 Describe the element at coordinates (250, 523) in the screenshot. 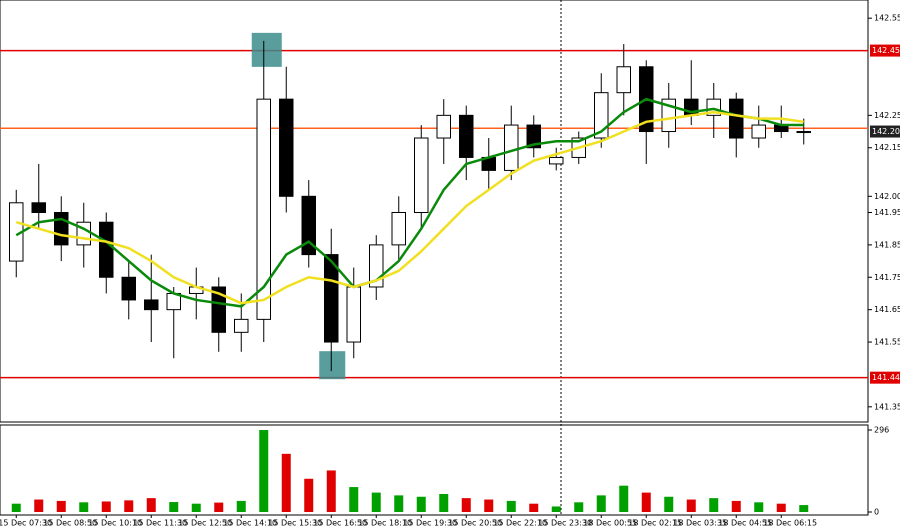

I see `x-tick-label: 15 Dec 14:10` at that location.